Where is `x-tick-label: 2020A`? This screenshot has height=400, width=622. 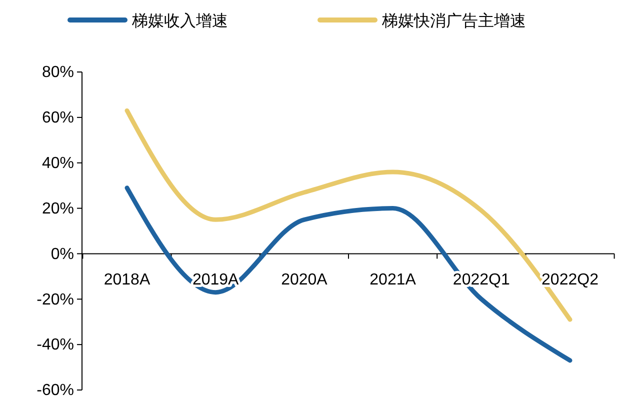 x-tick-label: 2020A is located at coordinates (304, 280).